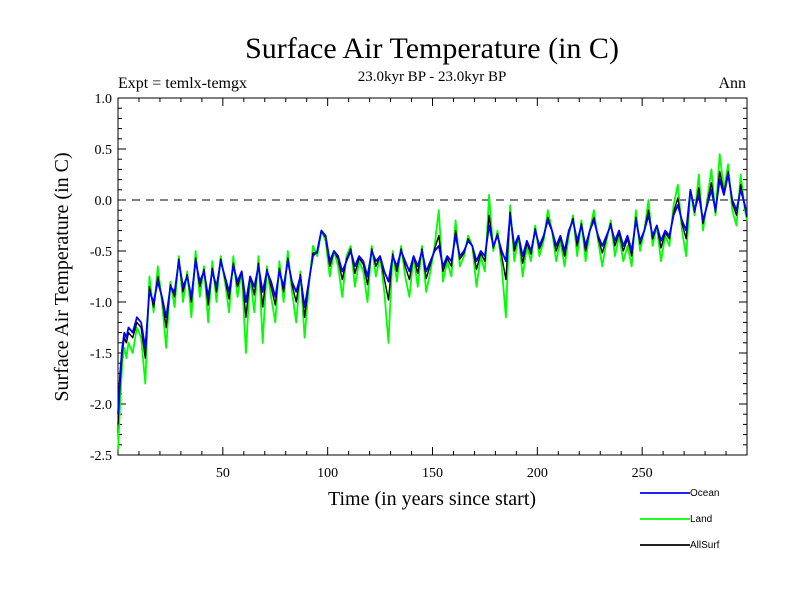 Image resolution: width=800 pixels, height=600 pixels. What do you see at coordinates (101, 456) in the screenshot?
I see `y-tick-label: -2.5` at bounding box center [101, 456].